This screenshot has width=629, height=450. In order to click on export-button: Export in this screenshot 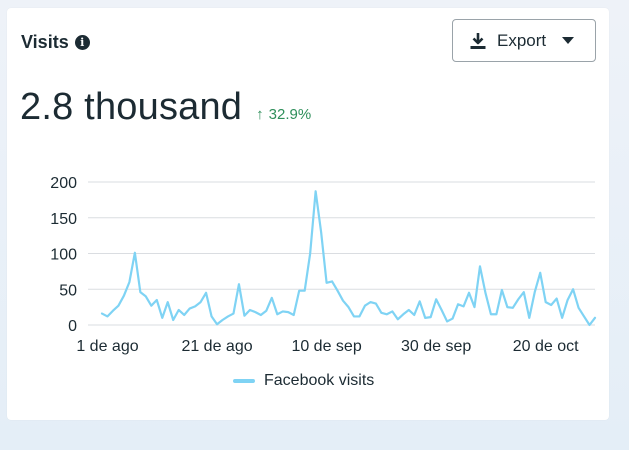, I will do `click(524, 40)`.